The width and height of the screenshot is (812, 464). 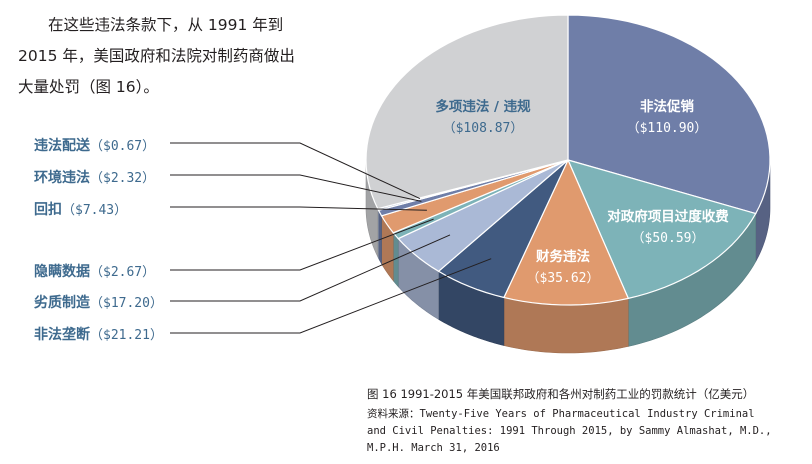 What do you see at coordinates (126, 303) in the screenshot?
I see `callout-value: （$17.20）` at bounding box center [126, 303].